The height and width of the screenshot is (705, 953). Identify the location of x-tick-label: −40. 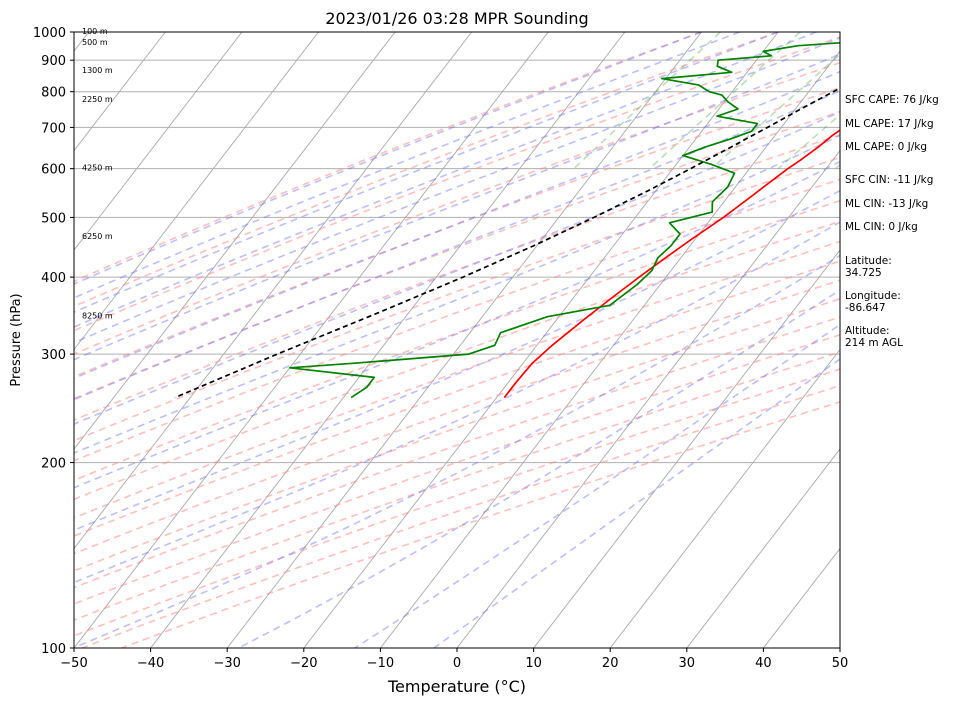
(150, 663).